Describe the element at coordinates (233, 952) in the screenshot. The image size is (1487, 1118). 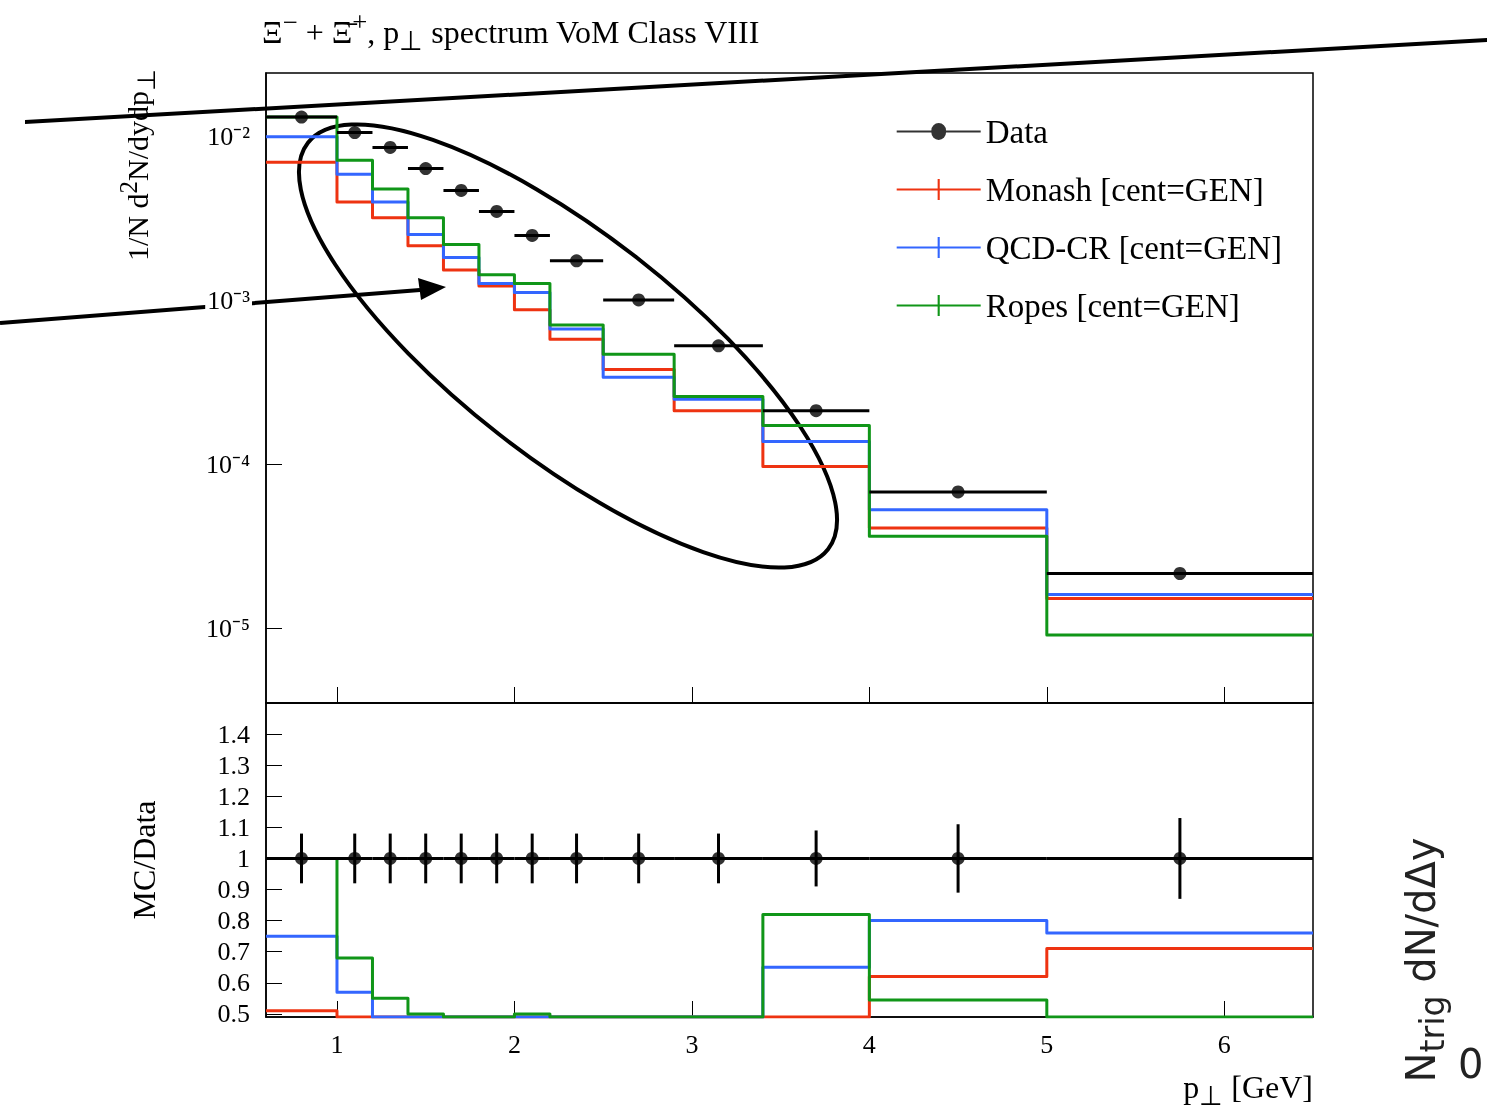
I see `y-tick-label: 0.7` at that location.